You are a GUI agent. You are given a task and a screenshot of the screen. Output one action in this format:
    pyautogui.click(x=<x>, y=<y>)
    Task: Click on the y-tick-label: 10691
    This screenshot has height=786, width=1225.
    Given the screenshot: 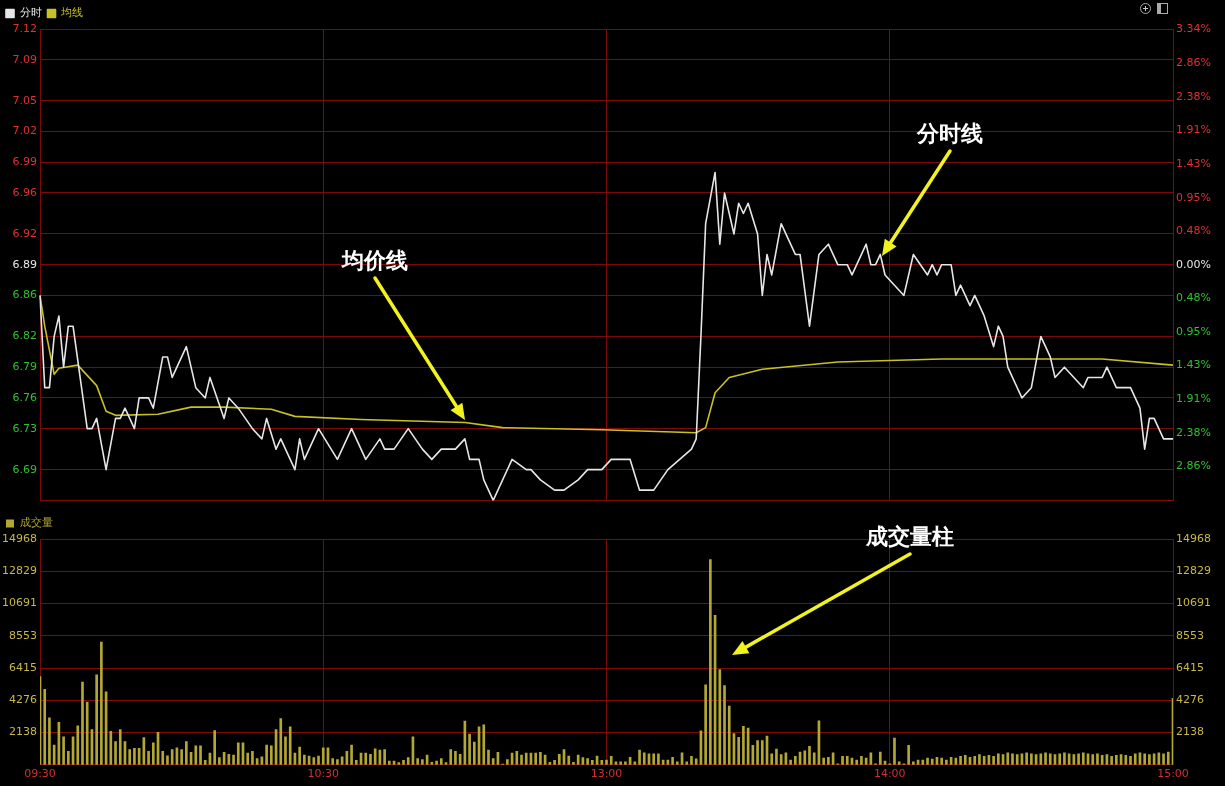 What is the action you would take?
    pyautogui.click(x=19, y=603)
    